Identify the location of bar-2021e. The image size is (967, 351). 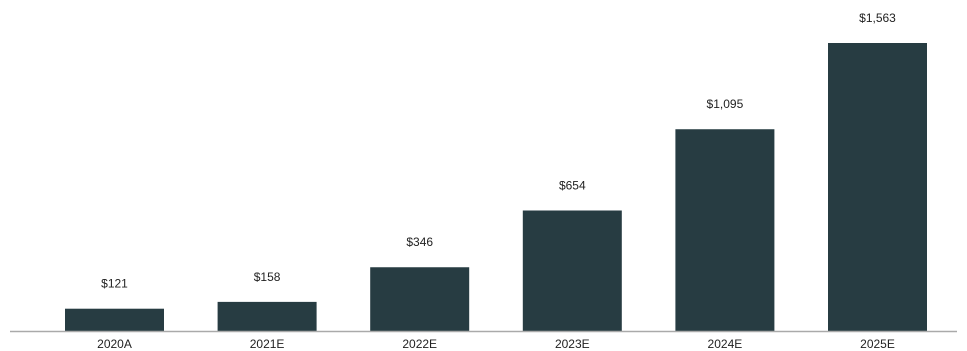
(267, 316).